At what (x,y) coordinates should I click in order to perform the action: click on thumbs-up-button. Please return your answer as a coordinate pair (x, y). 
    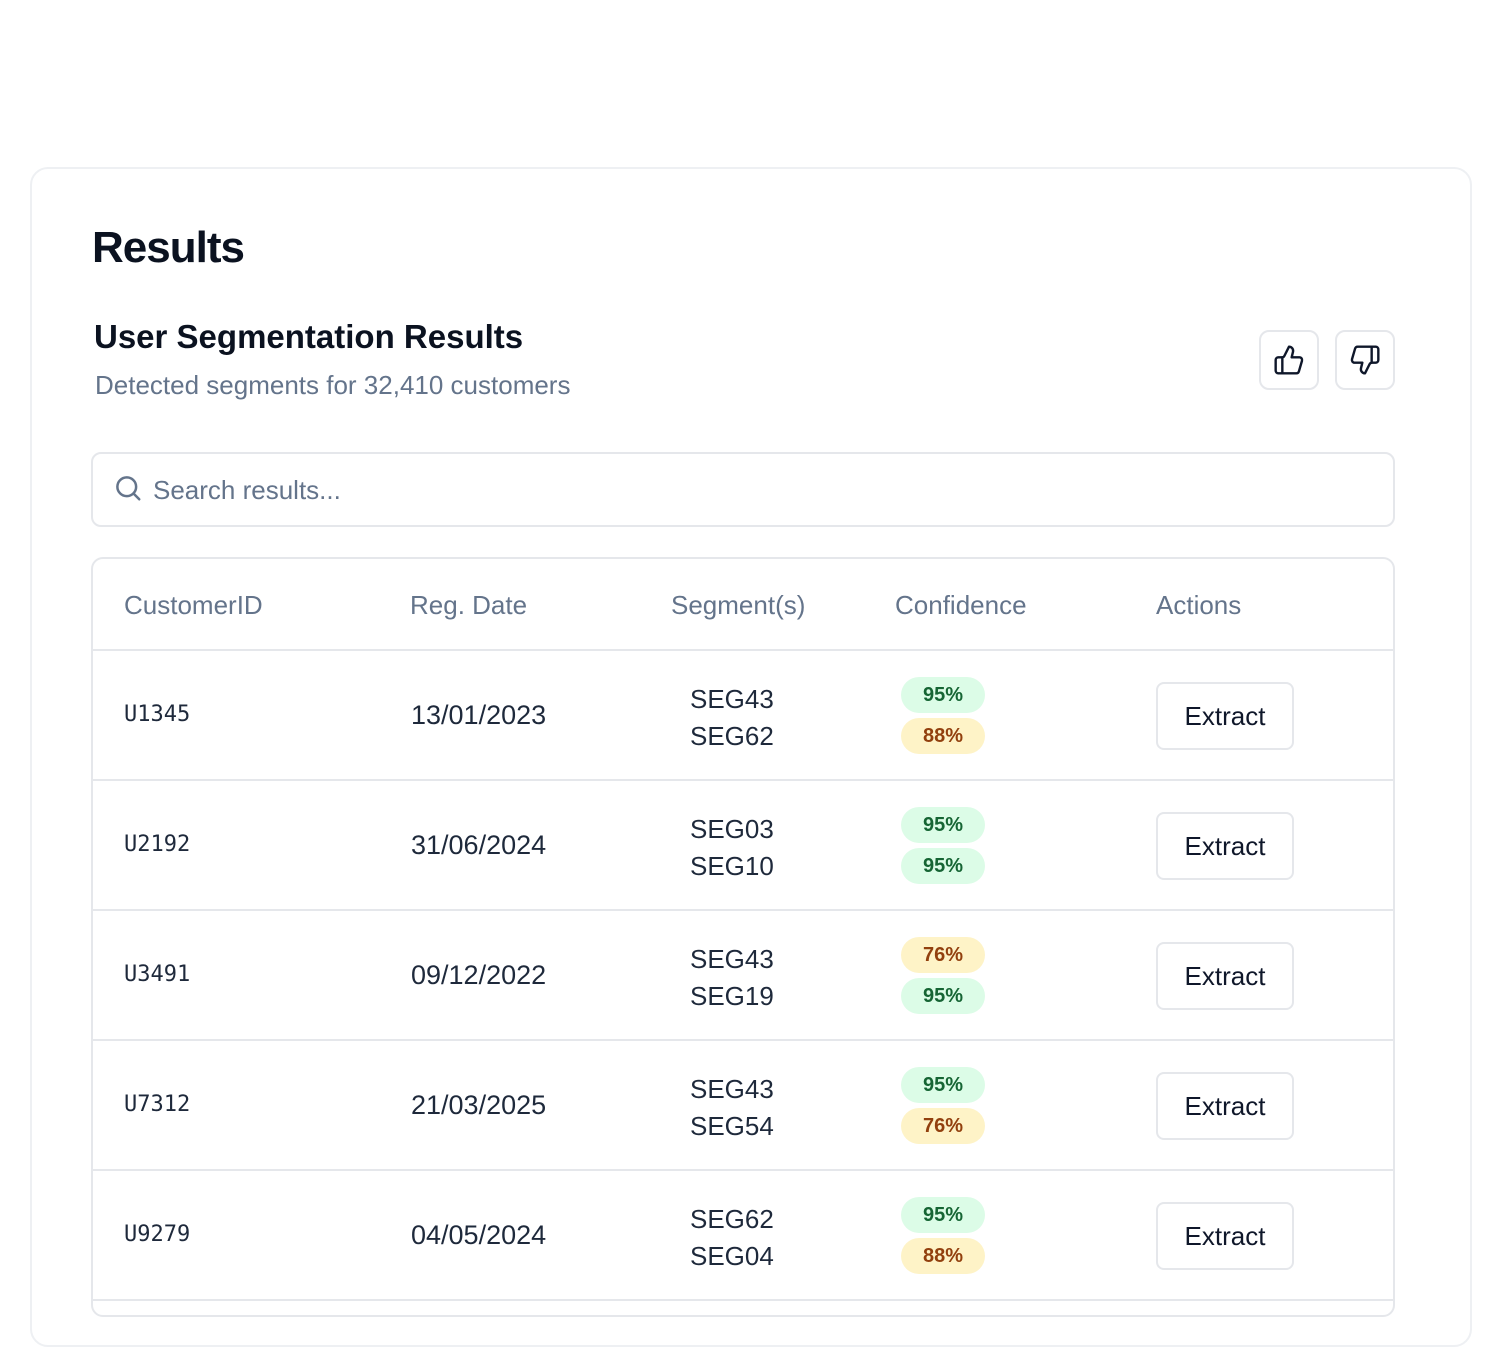
    Looking at the image, I should click on (1289, 360).